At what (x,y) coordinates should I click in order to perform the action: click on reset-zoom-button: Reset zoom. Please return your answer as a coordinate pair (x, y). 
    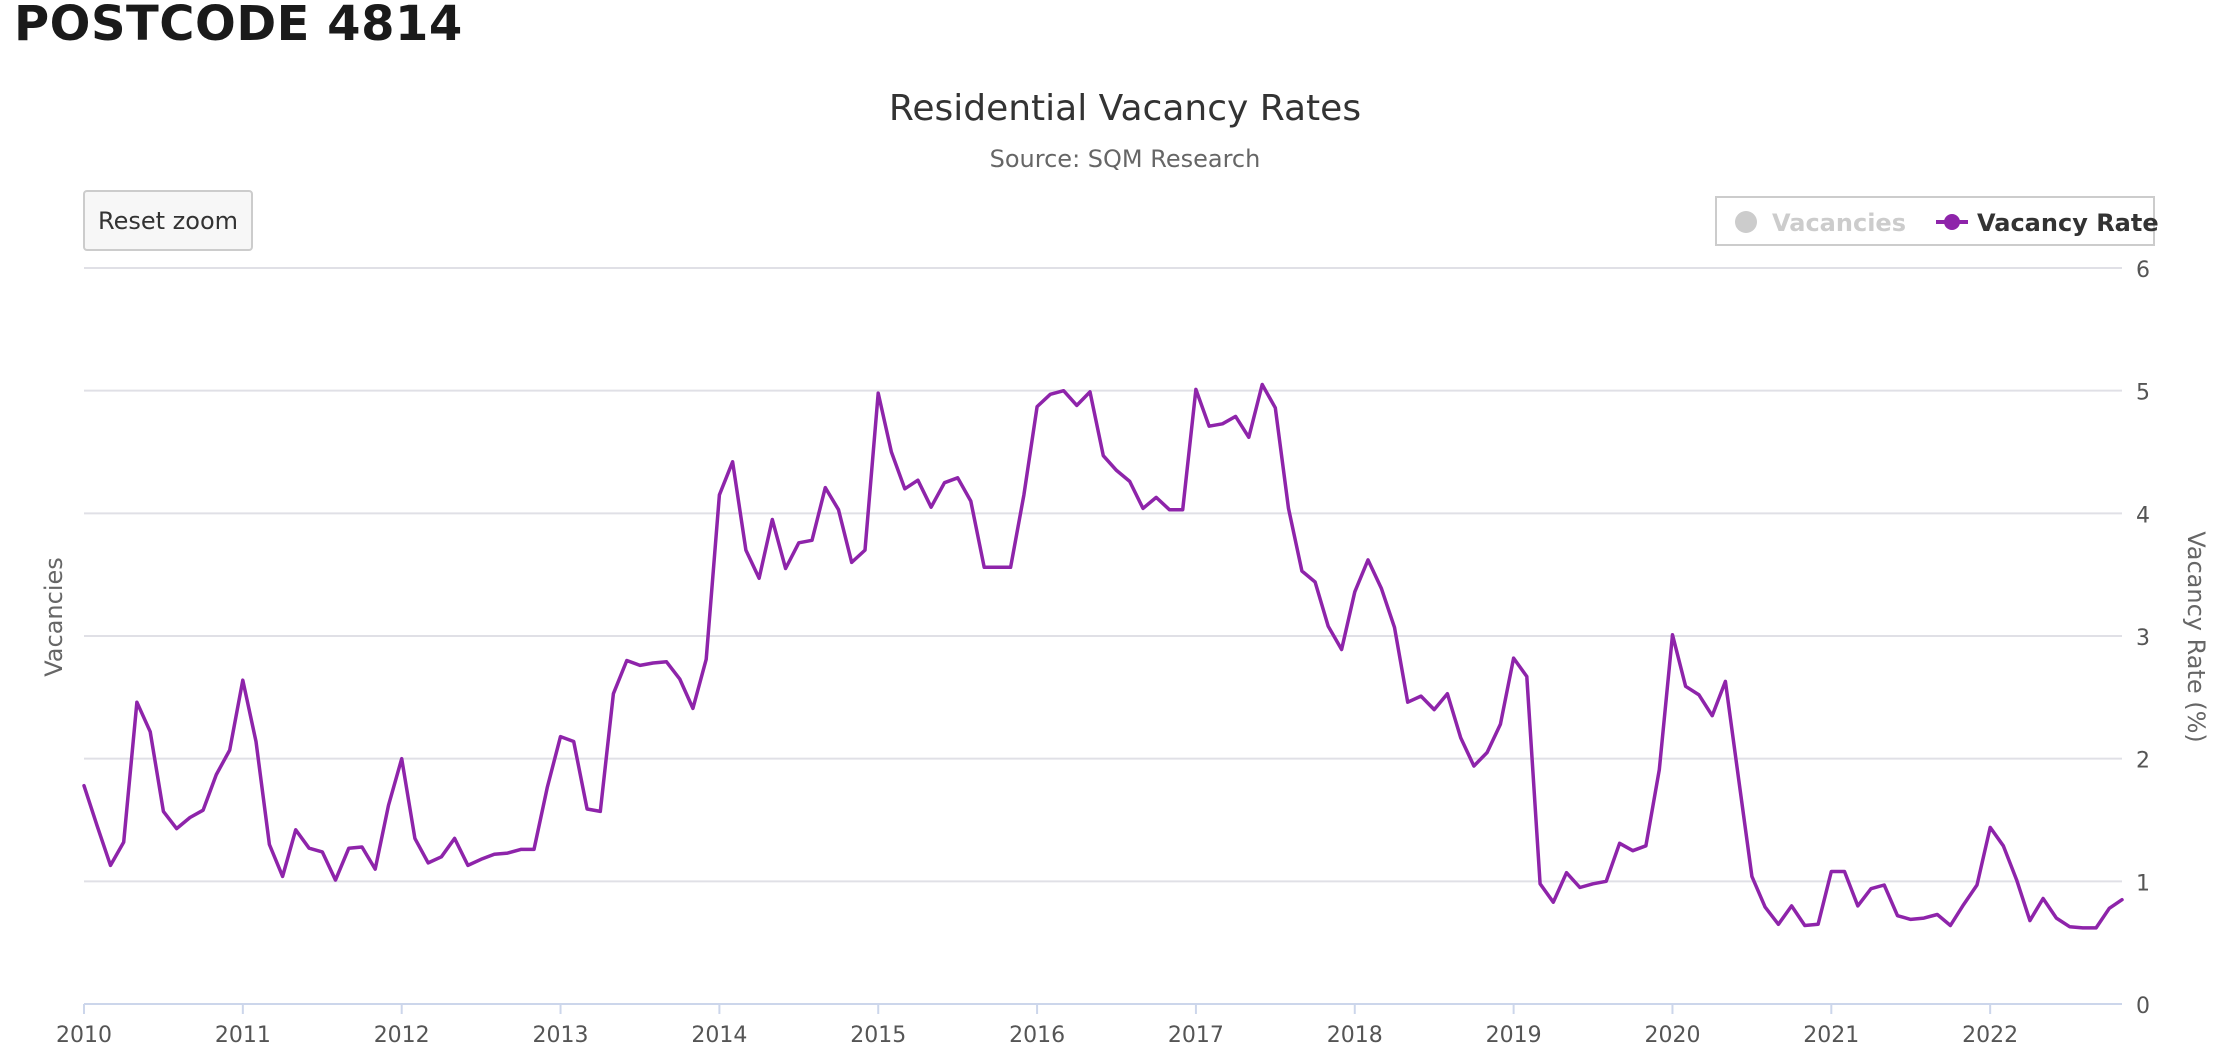
    Looking at the image, I should click on (168, 220).